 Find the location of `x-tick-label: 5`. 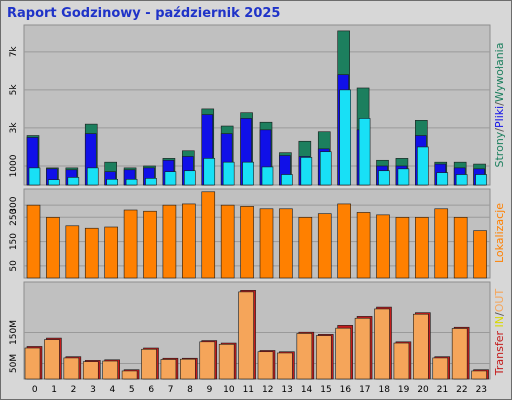

x-tick-label: 5 is located at coordinates (132, 390).